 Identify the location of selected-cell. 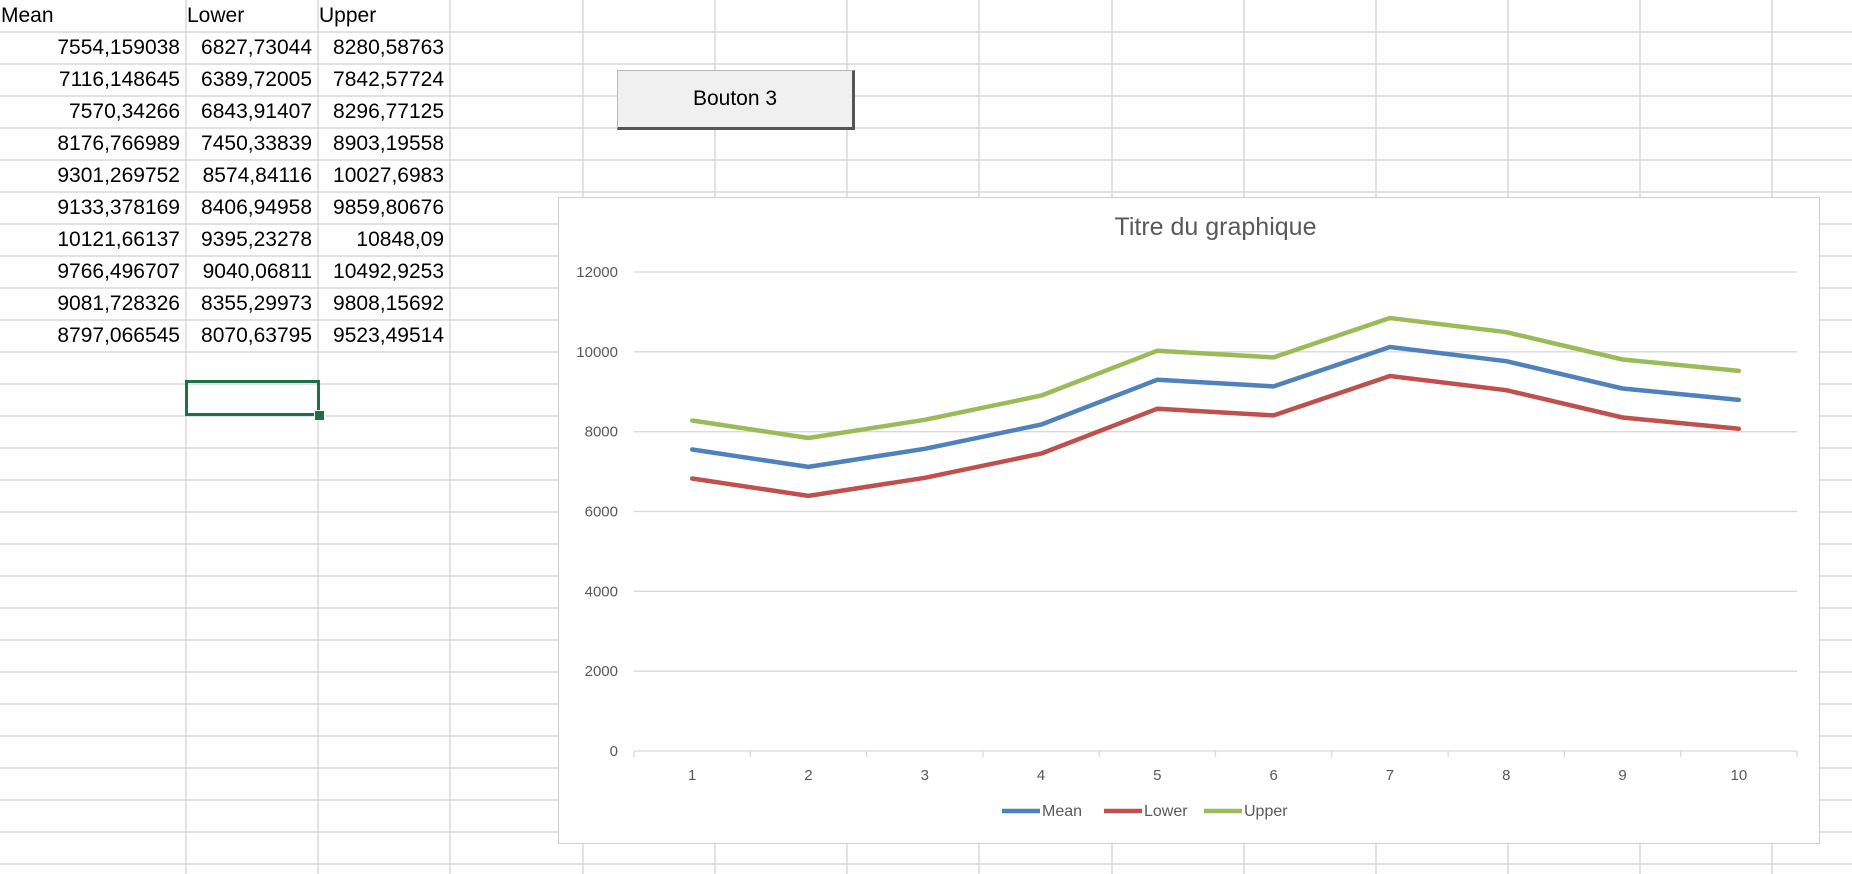
(252, 398).